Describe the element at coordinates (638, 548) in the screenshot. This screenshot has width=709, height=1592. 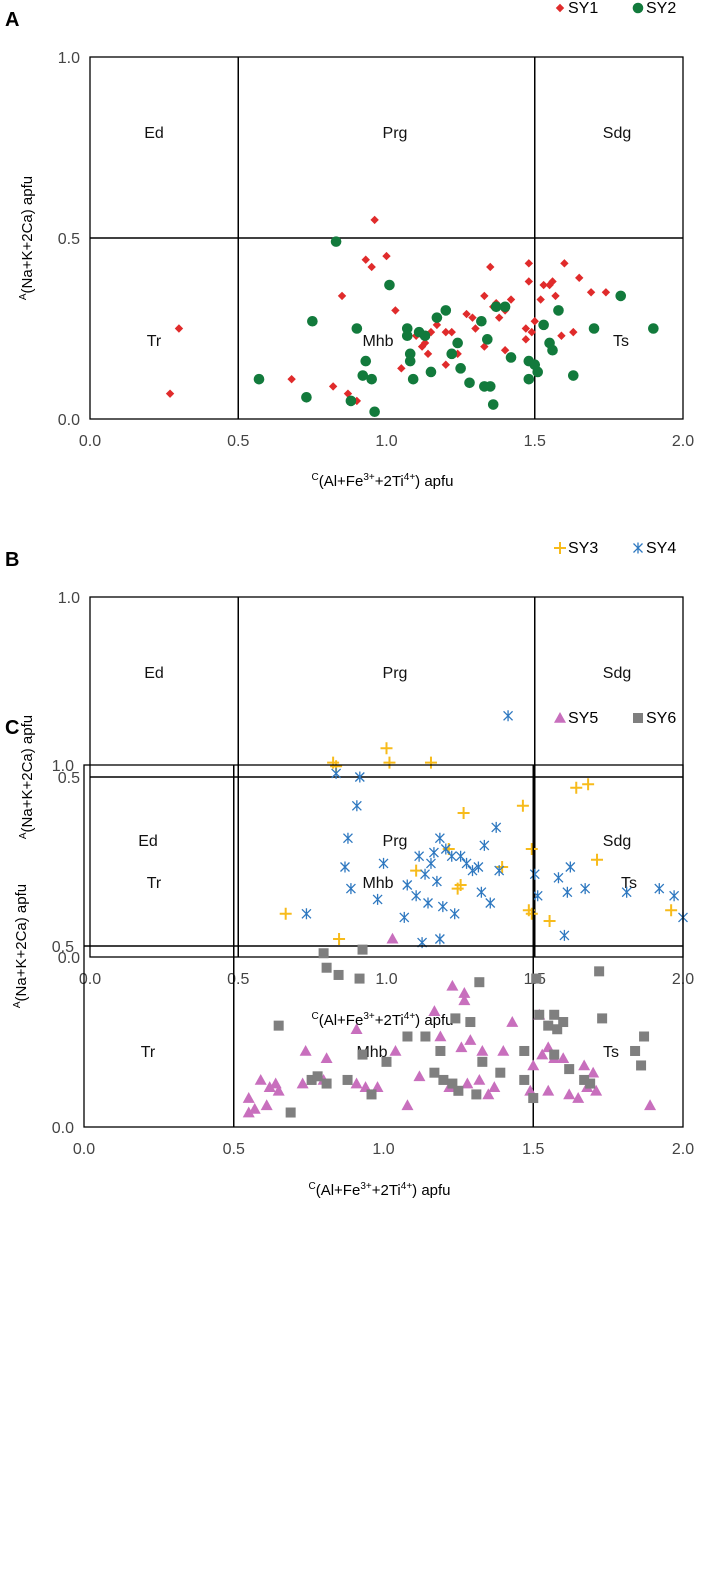
I see `legend-marker-sy4` at that location.